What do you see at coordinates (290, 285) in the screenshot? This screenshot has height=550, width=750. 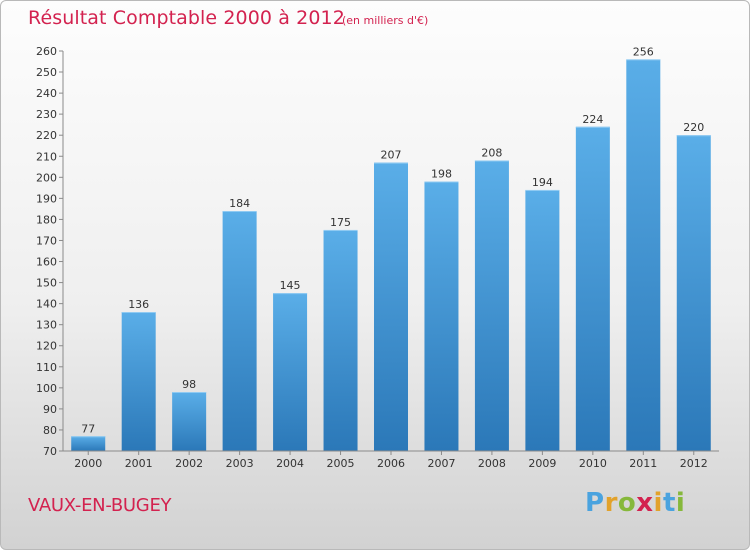 I see `data-label: 145` at bounding box center [290, 285].